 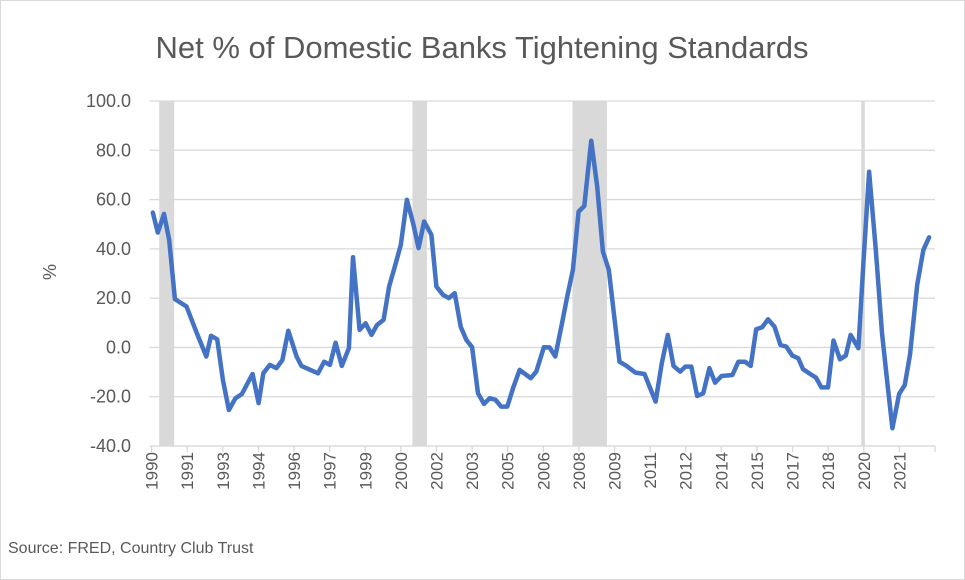 What do you see at coordinates (110, 446) in the screenshot?
I see `y-tick-label: -40.0` at bounding box center [110, 446].